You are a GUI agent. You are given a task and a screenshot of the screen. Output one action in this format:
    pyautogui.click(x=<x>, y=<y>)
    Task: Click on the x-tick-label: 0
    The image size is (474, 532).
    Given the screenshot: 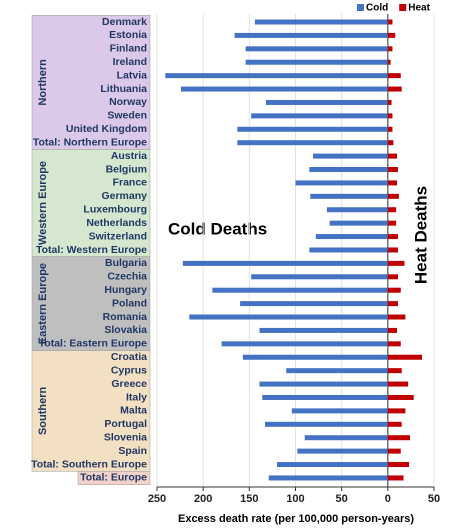 What is the action you would take?
    pyautogui.click(x=388, y=499)
    